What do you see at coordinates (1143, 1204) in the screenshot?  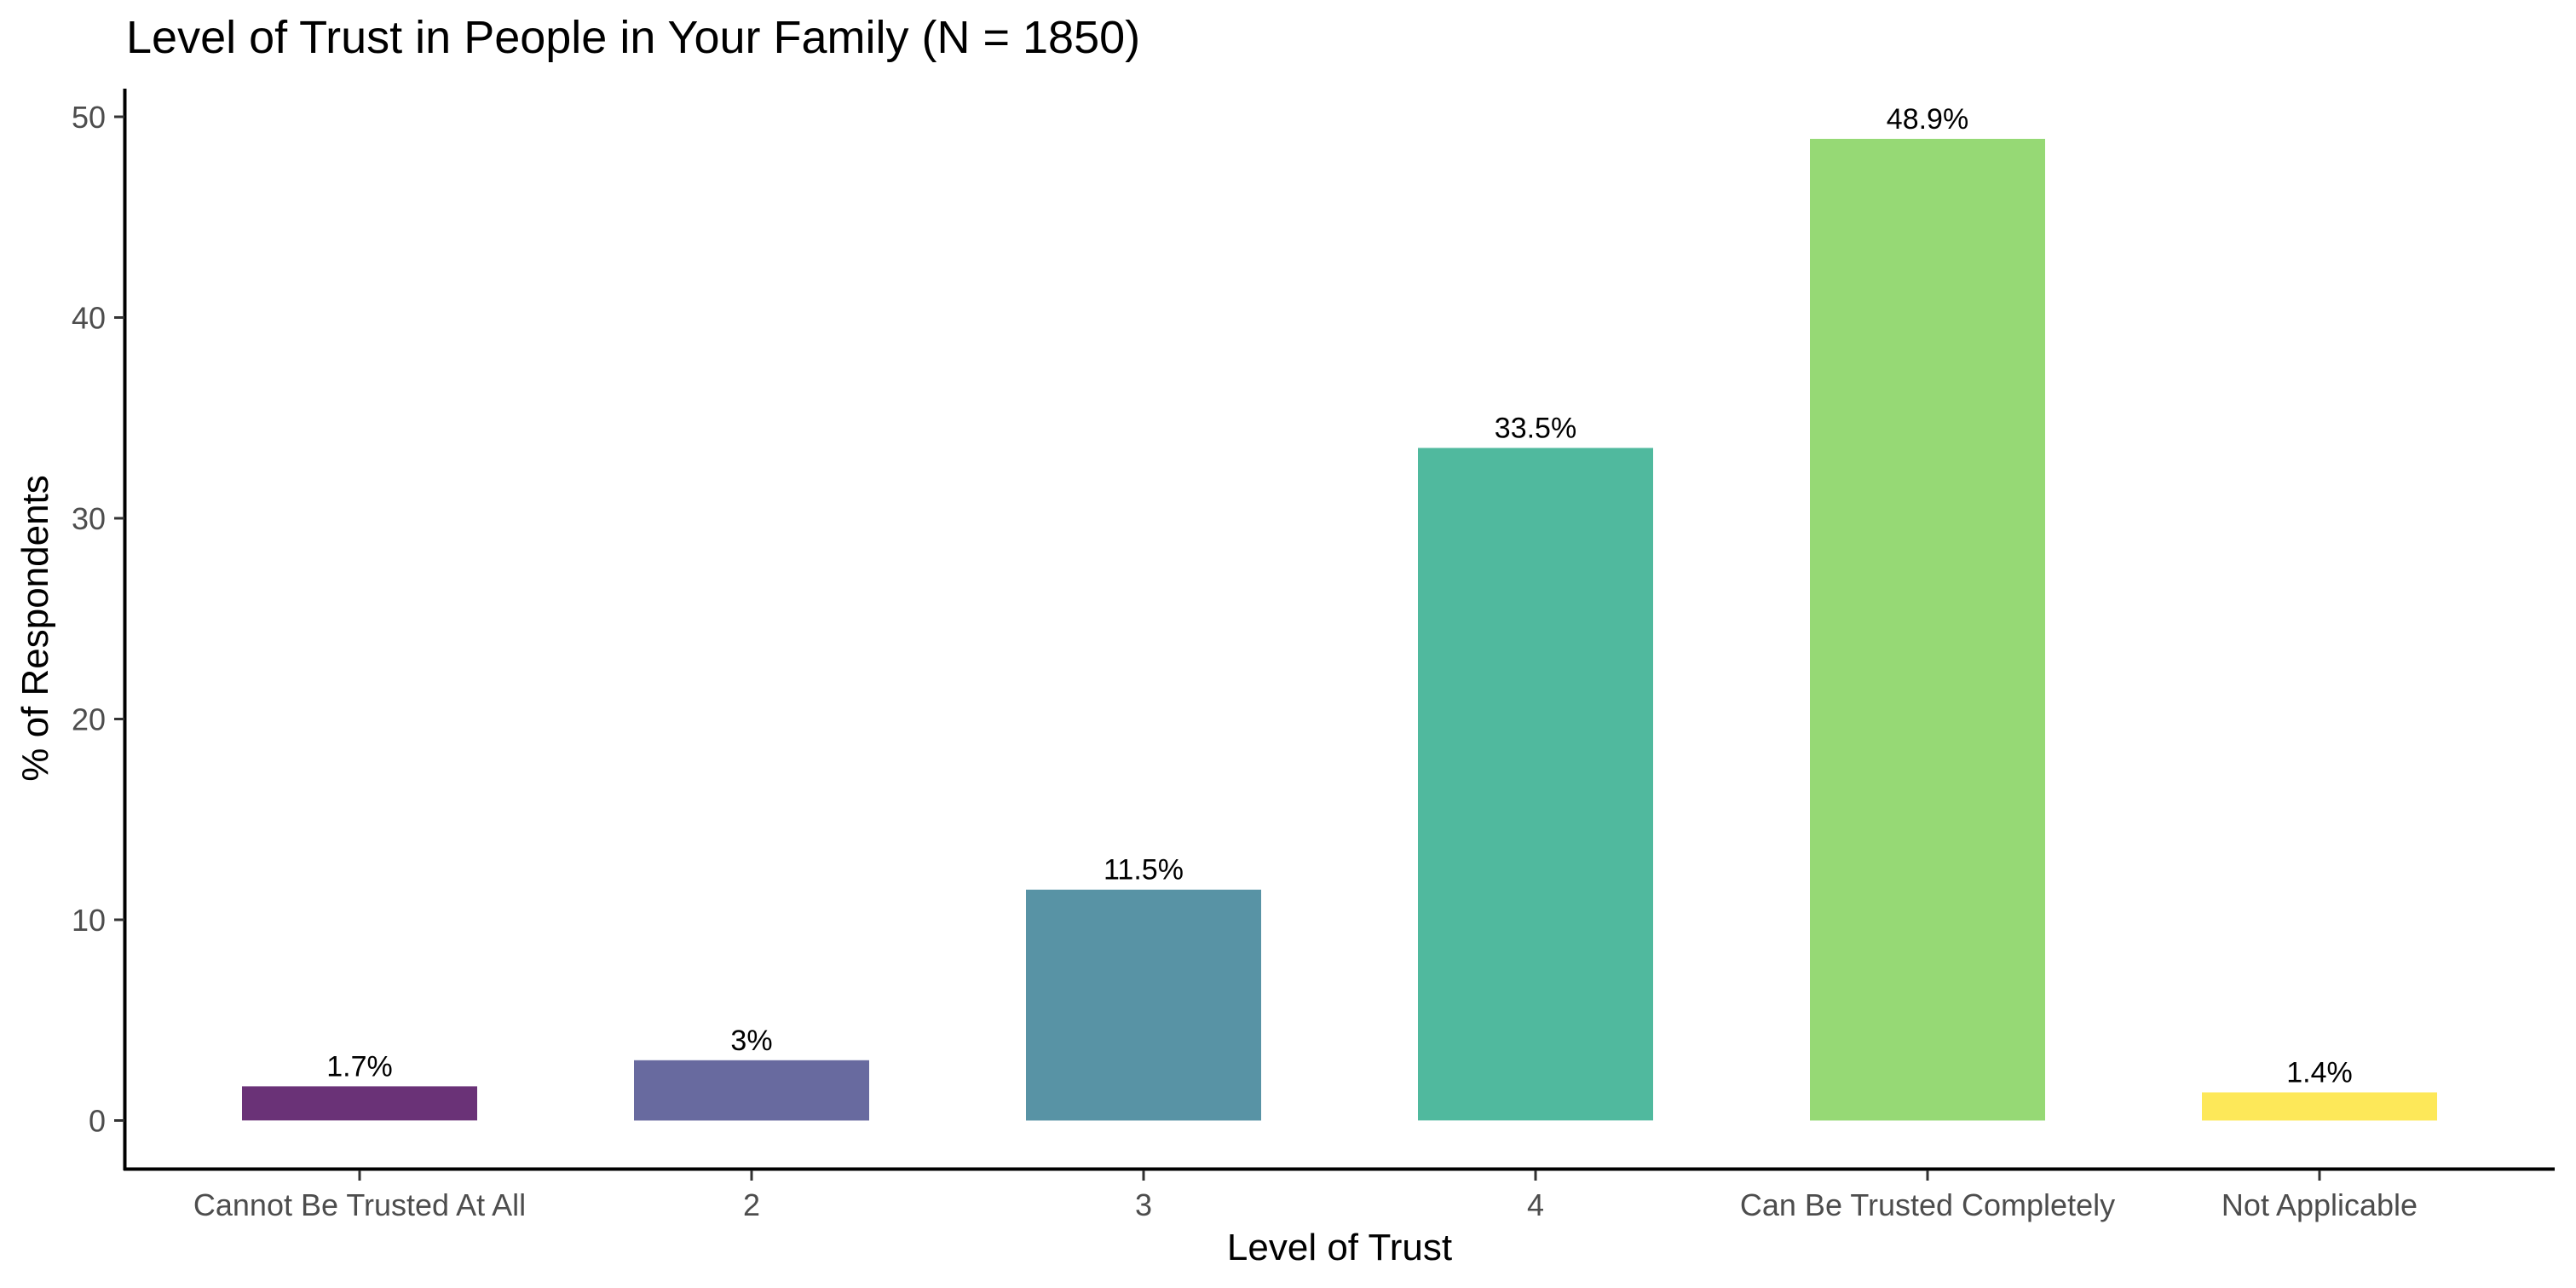 I see `x-tick-label-3: 3` at bounding box center [1143, 1204].